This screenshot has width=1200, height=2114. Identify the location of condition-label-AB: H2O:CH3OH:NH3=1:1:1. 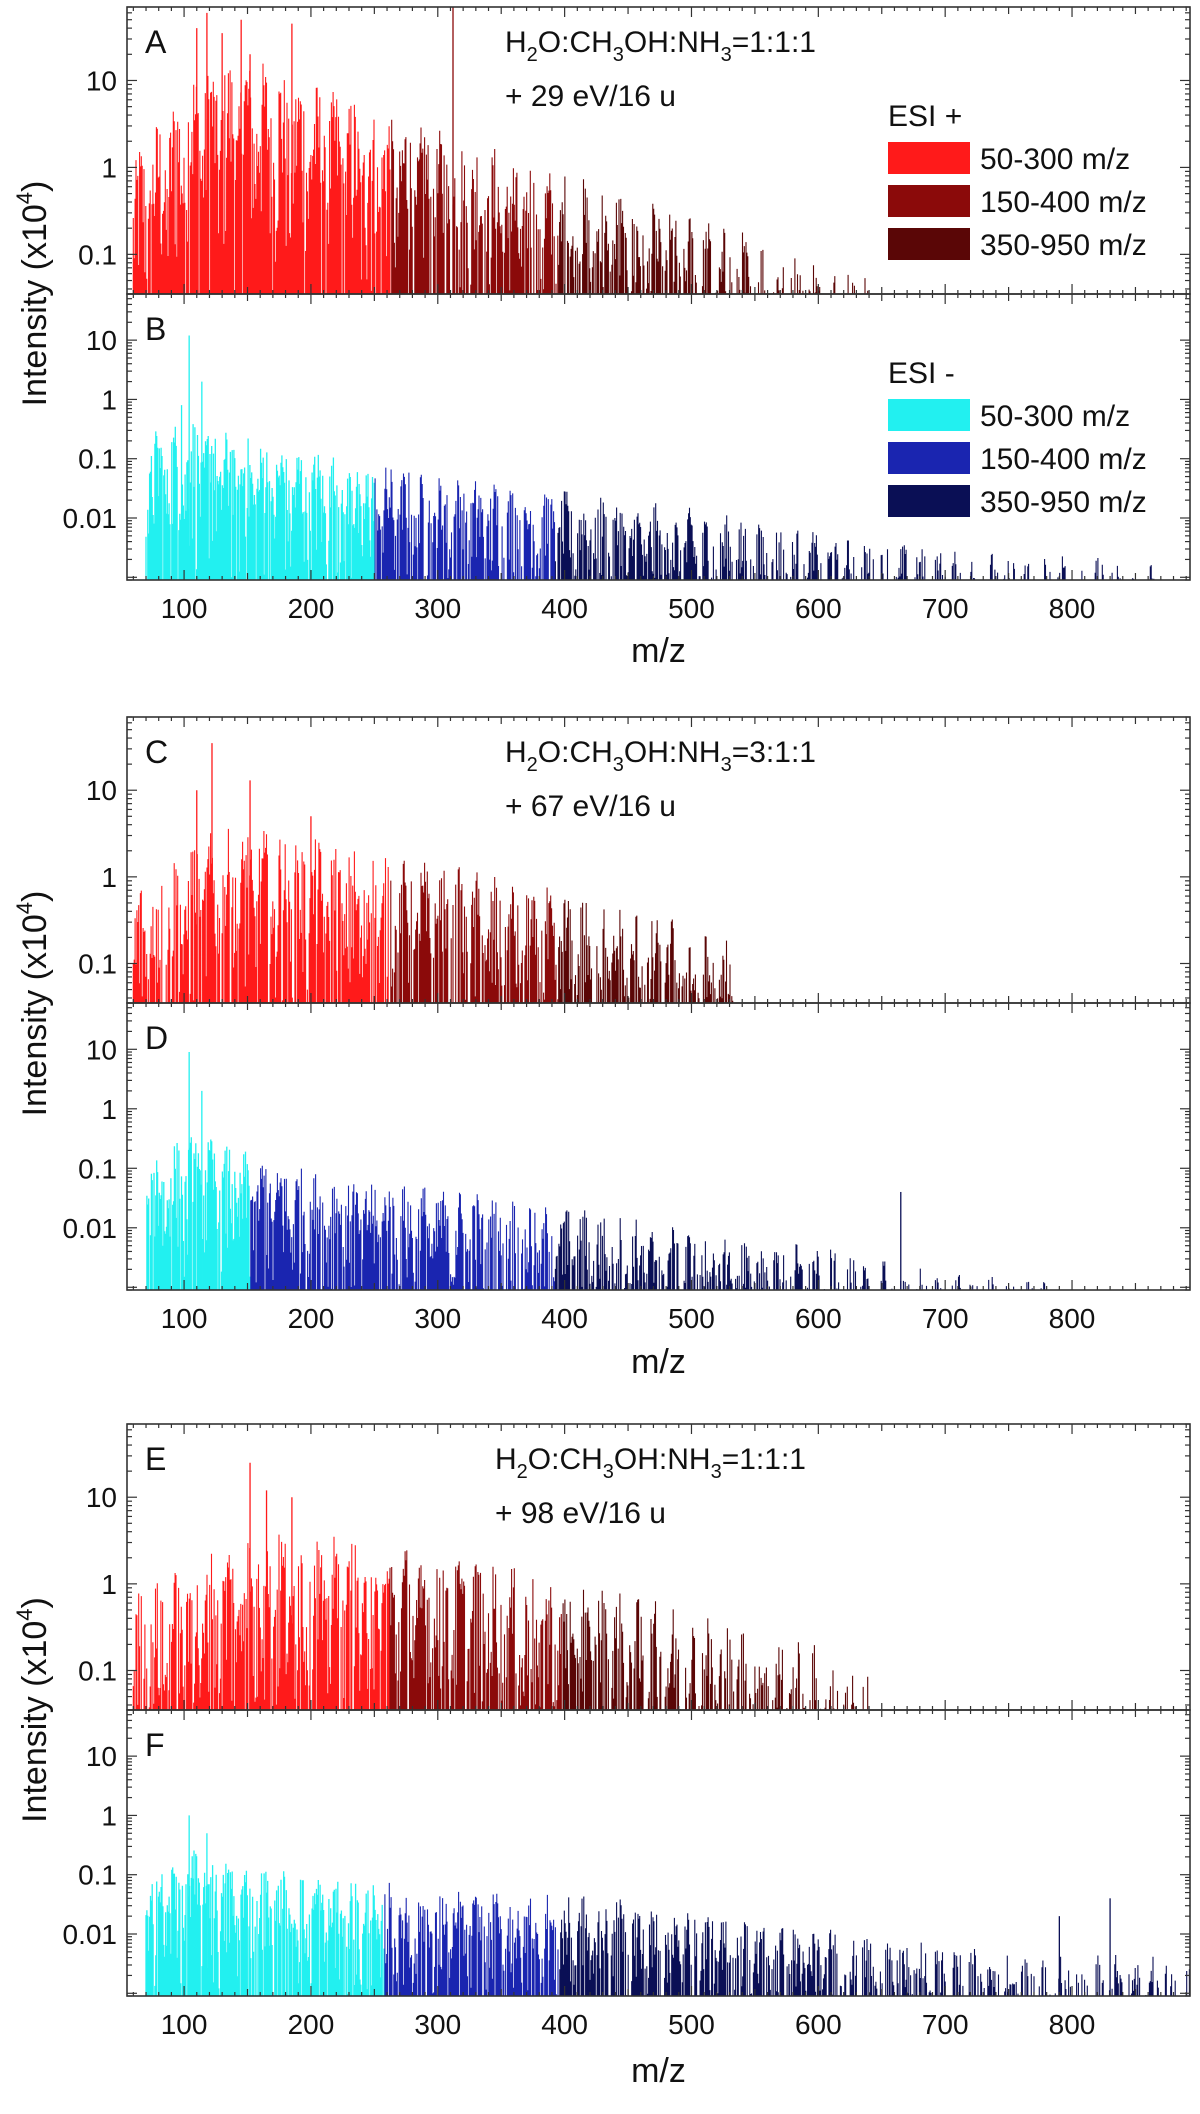
(660, 46).